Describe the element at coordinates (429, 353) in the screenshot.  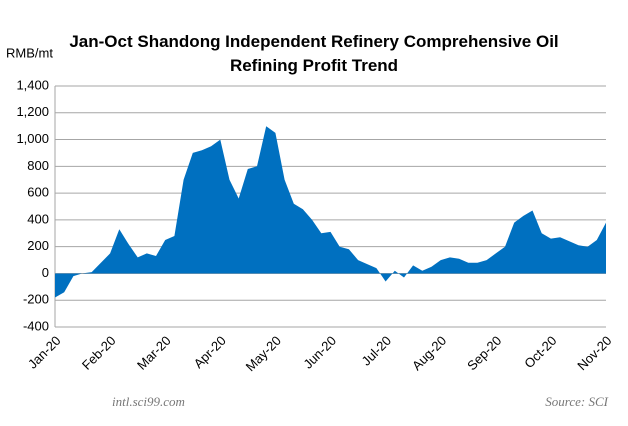
I see `x-tick-label: Aug-20` at that location.